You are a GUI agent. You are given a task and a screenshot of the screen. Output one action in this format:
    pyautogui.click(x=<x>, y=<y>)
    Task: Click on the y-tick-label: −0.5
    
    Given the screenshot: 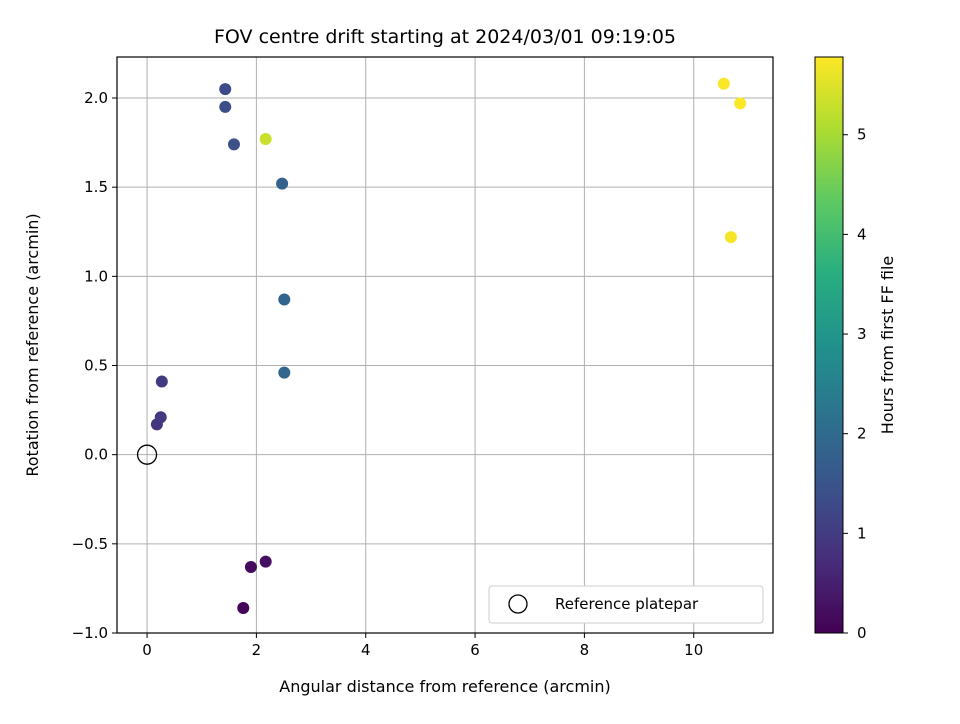 What is the action you would take?
    pyautogui.click(x=90, y=544)
    